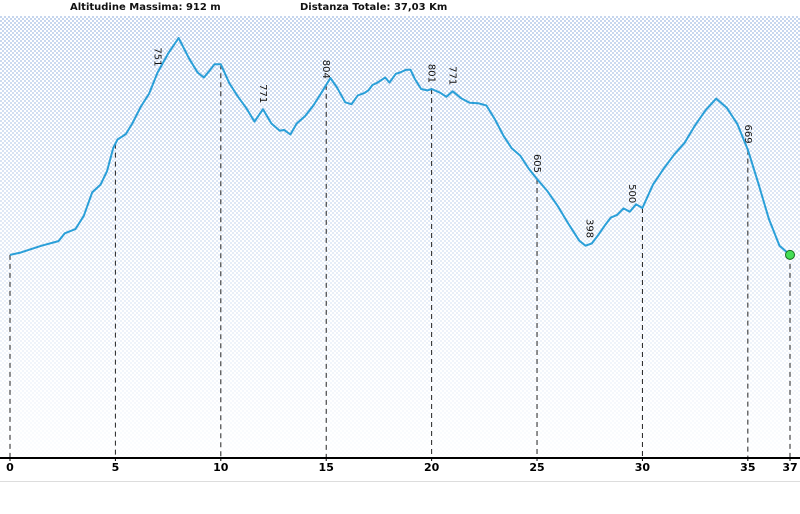 This screenshot has height=514, width=800. I want to click on x-tick-label: 20, so click(432, 467).